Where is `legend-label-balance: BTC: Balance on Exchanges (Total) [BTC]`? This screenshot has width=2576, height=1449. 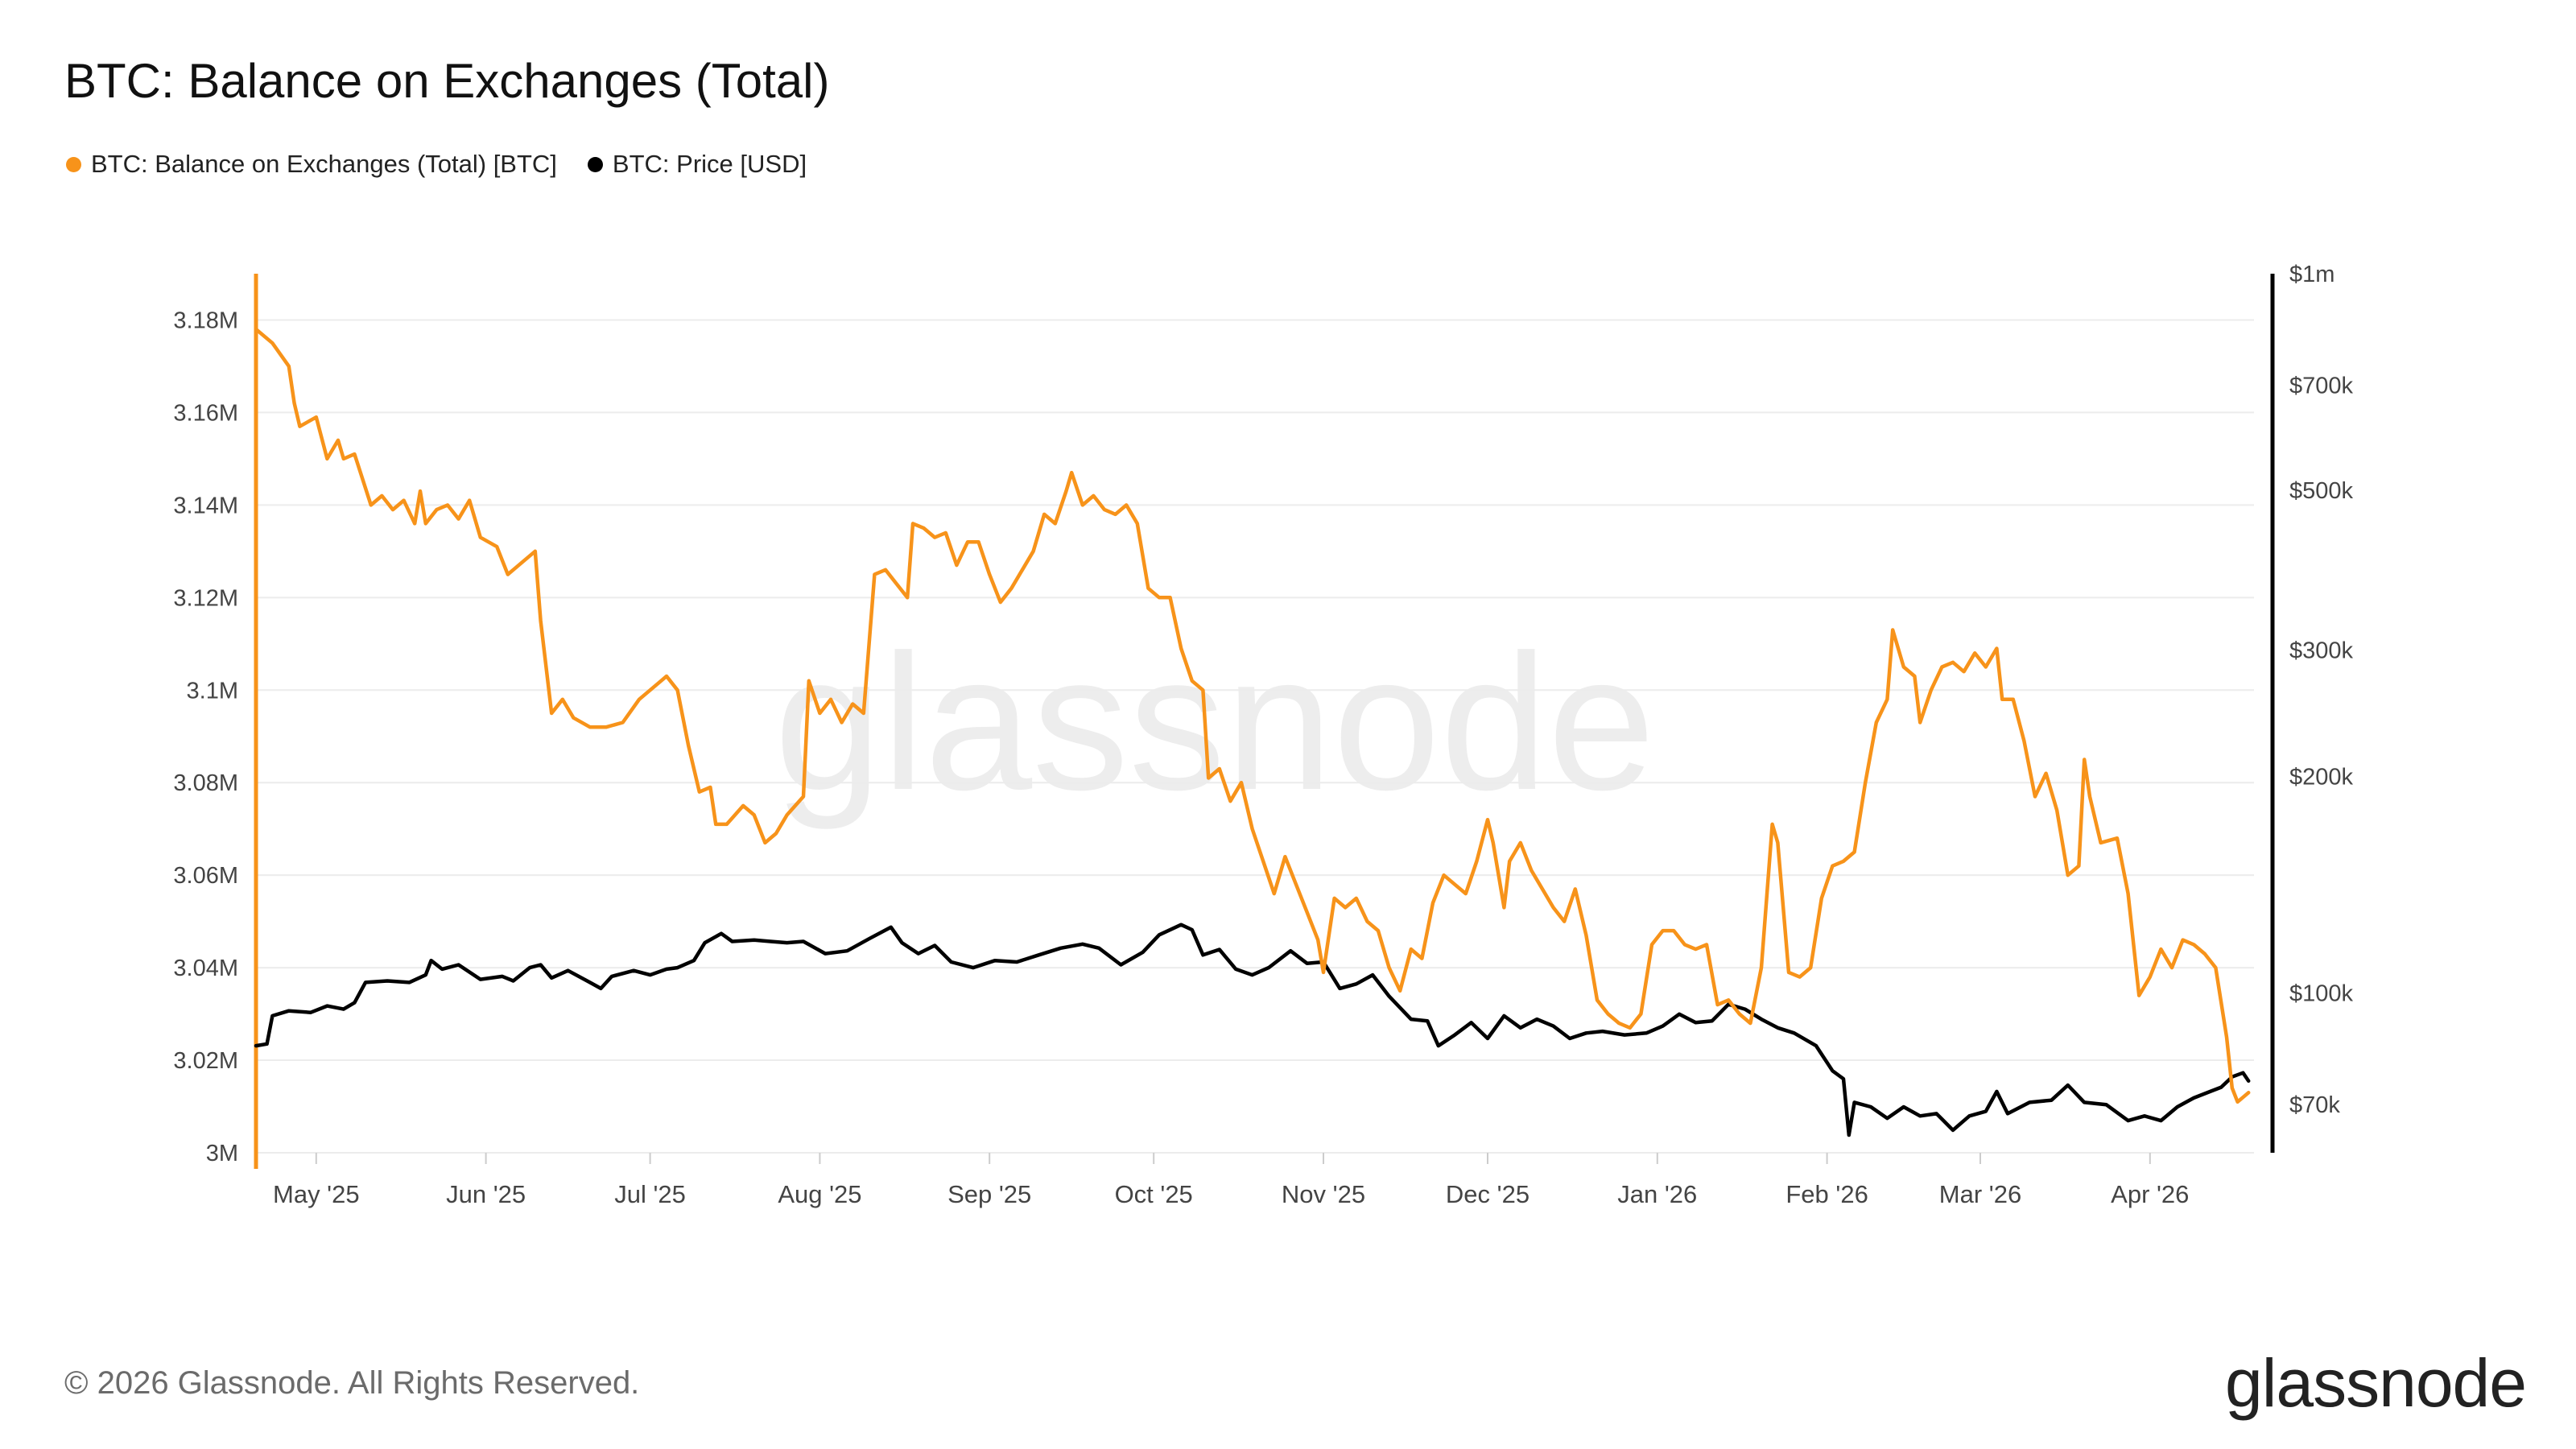
legend-label-balance: BTC: Balance on Exchanges (Total) [BTC] is located at coordinates (324, 164).